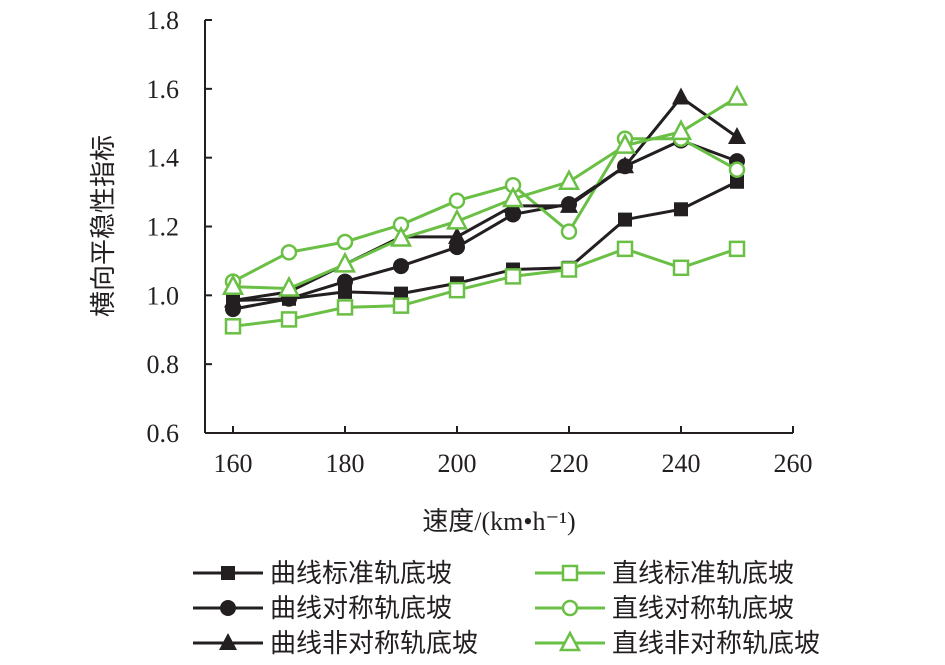 The image size is (945, 665). What do you see at coordinates (703, 608) in the screenshot?
I see `legend-label: 直线对称轨底坡` at bounding box center [703, 608].